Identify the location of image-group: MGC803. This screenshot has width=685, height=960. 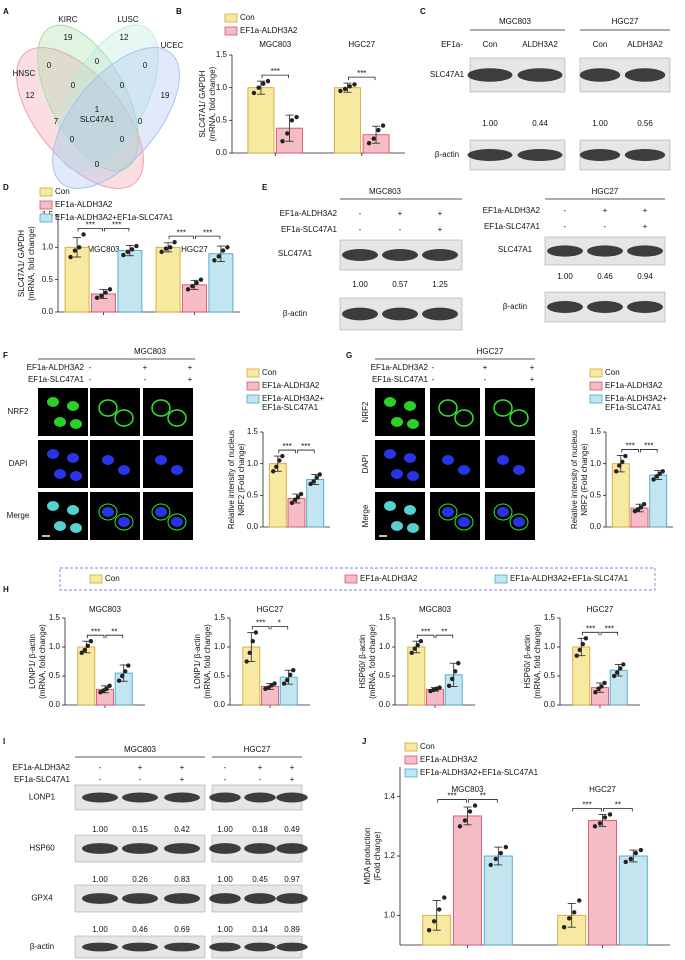
(150, 351).